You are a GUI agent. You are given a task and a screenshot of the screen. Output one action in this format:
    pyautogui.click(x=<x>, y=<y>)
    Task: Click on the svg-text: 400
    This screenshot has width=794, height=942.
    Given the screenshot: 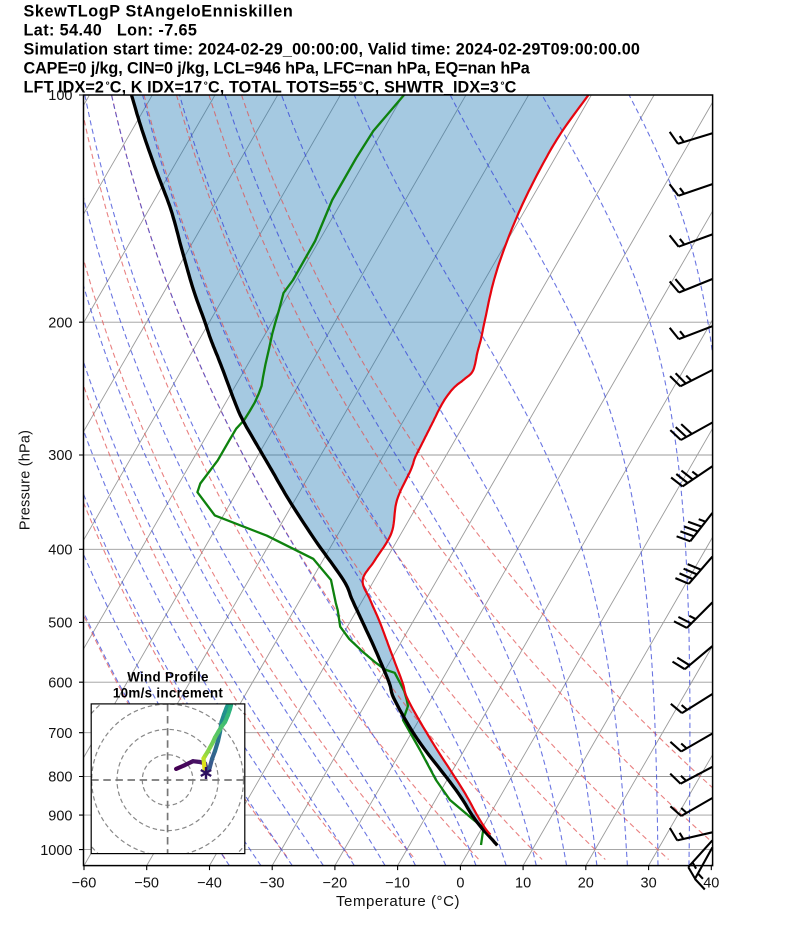 What is the action you would take?
    pyautogui.click(x=60, y=551)
    